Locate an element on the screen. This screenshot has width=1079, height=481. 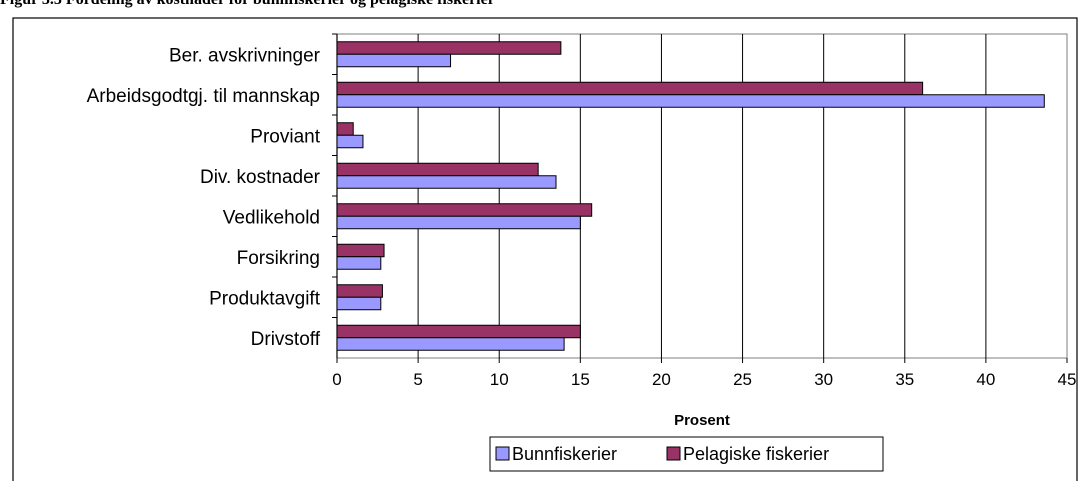
bar-pelagiske-fiskerier-forsikring is located at coordinates (360, 250).